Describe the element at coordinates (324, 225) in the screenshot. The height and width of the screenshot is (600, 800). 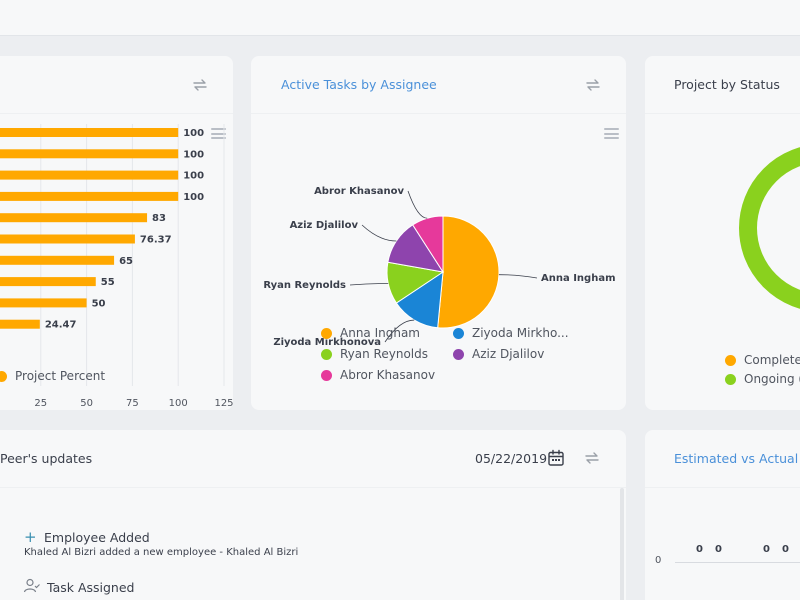
I see `pie-slice-label: Aziz Djalilov` at that location.